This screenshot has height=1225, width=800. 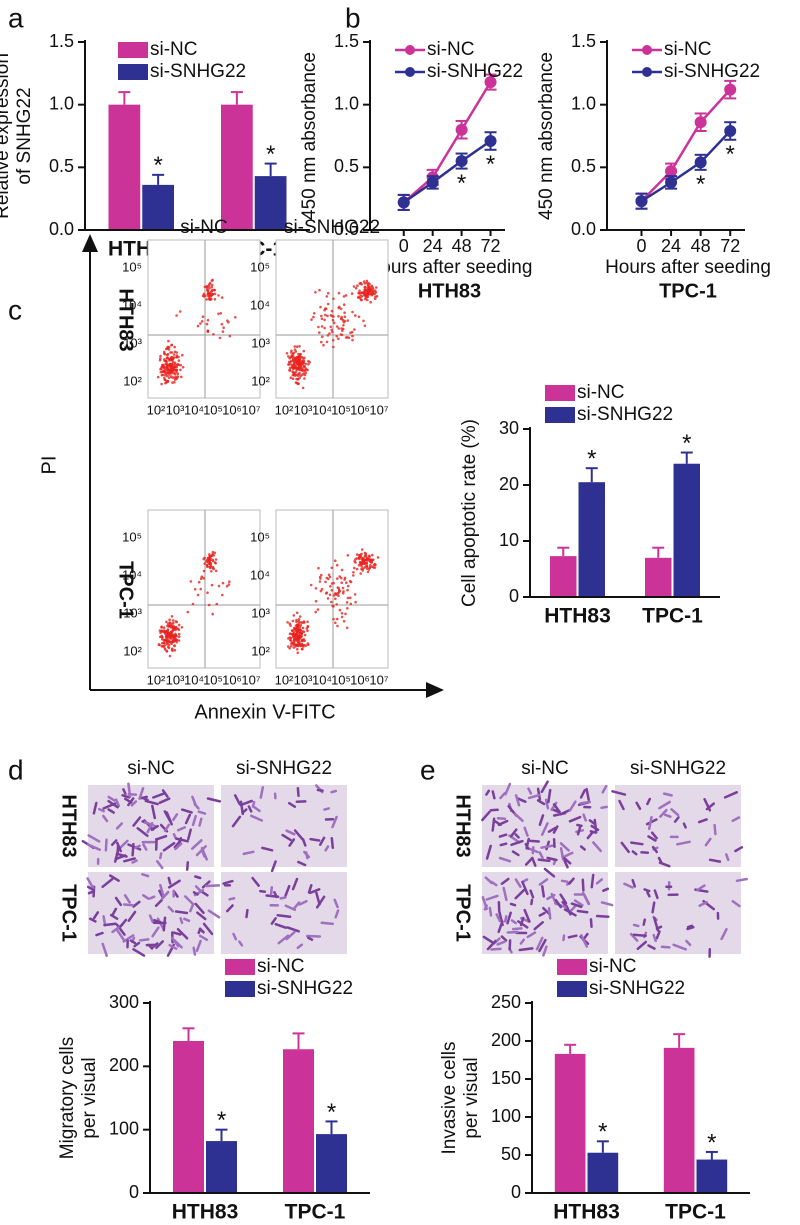 What do you see at coordinates (132, 342) in the screenshot?
I see `flow-y-tick-label: 10³` at bounding box center [132, 342].